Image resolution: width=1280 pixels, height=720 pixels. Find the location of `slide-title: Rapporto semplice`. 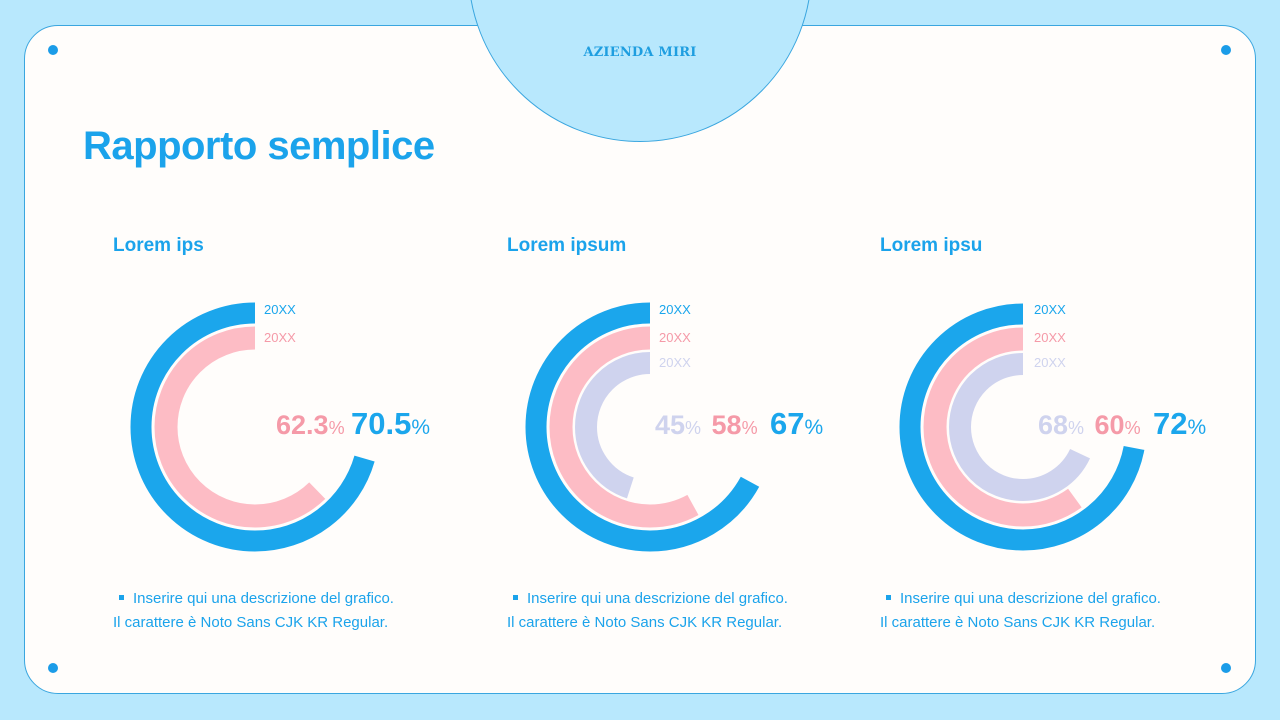

slide-title: Rapporto semplice is located at coordinates (259, 146).